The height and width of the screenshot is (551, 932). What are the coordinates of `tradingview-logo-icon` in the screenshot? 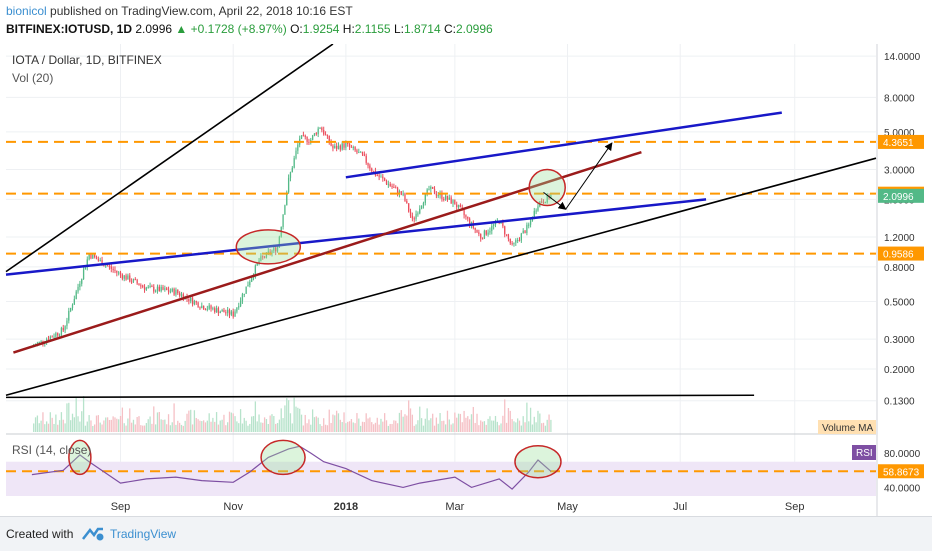 It's located at (93, 534).